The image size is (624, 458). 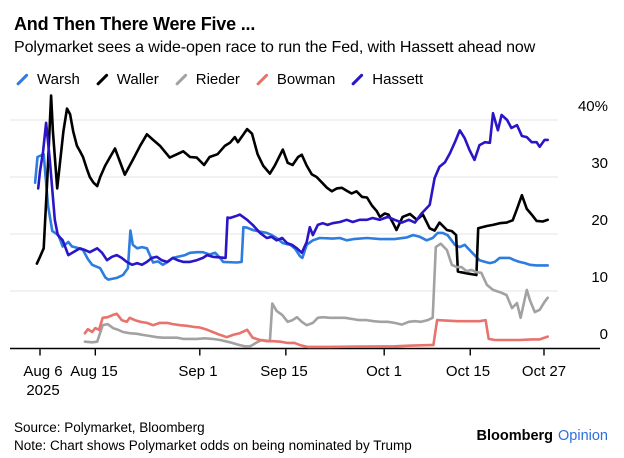 I want to click on x-axis-label-sep15: Sep 15, so click(x=284, y=371).